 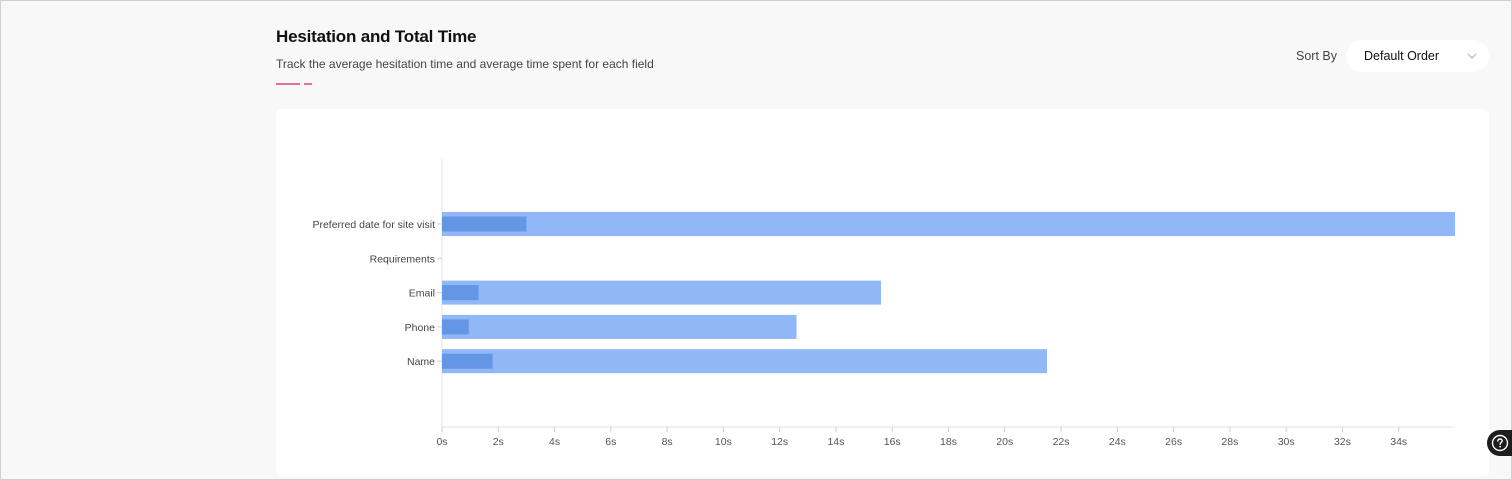 I want to click on help-button, so click(x=1499, y=443).